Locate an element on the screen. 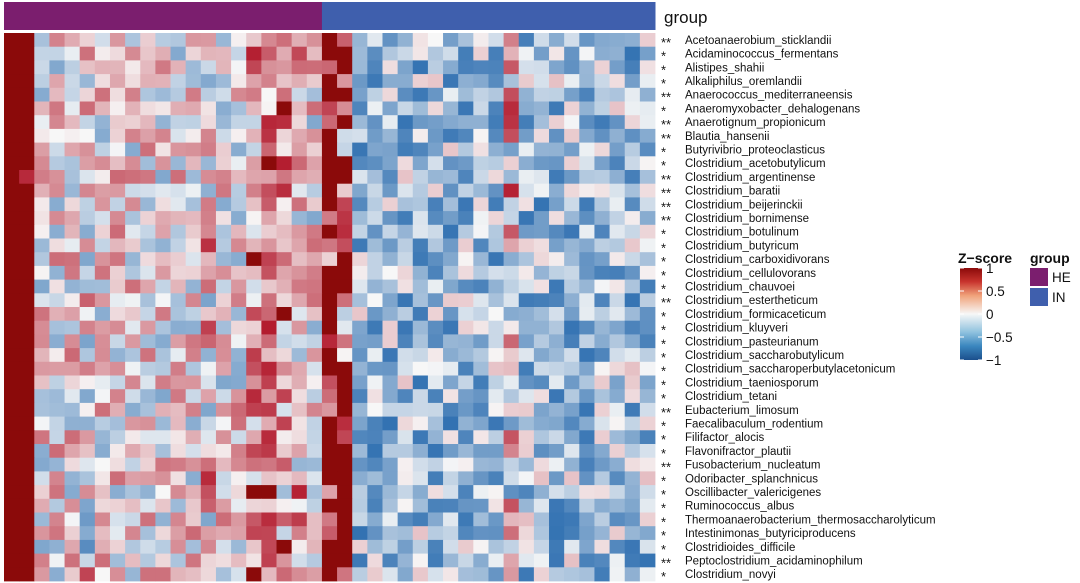 Image resolution: width=1080 pixels, height=583 pixels. row-label: Alkaliphilus_oremlandii is located at coordinates (743, 82).